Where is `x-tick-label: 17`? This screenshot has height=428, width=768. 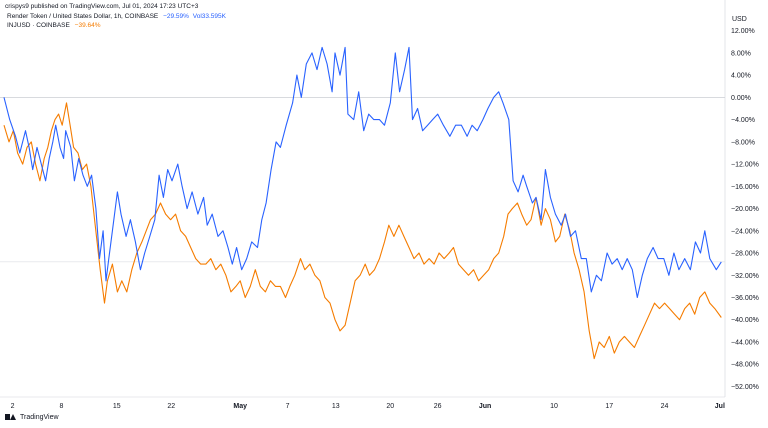 x-tick-label: 17 is located at coordinates (609, 406).